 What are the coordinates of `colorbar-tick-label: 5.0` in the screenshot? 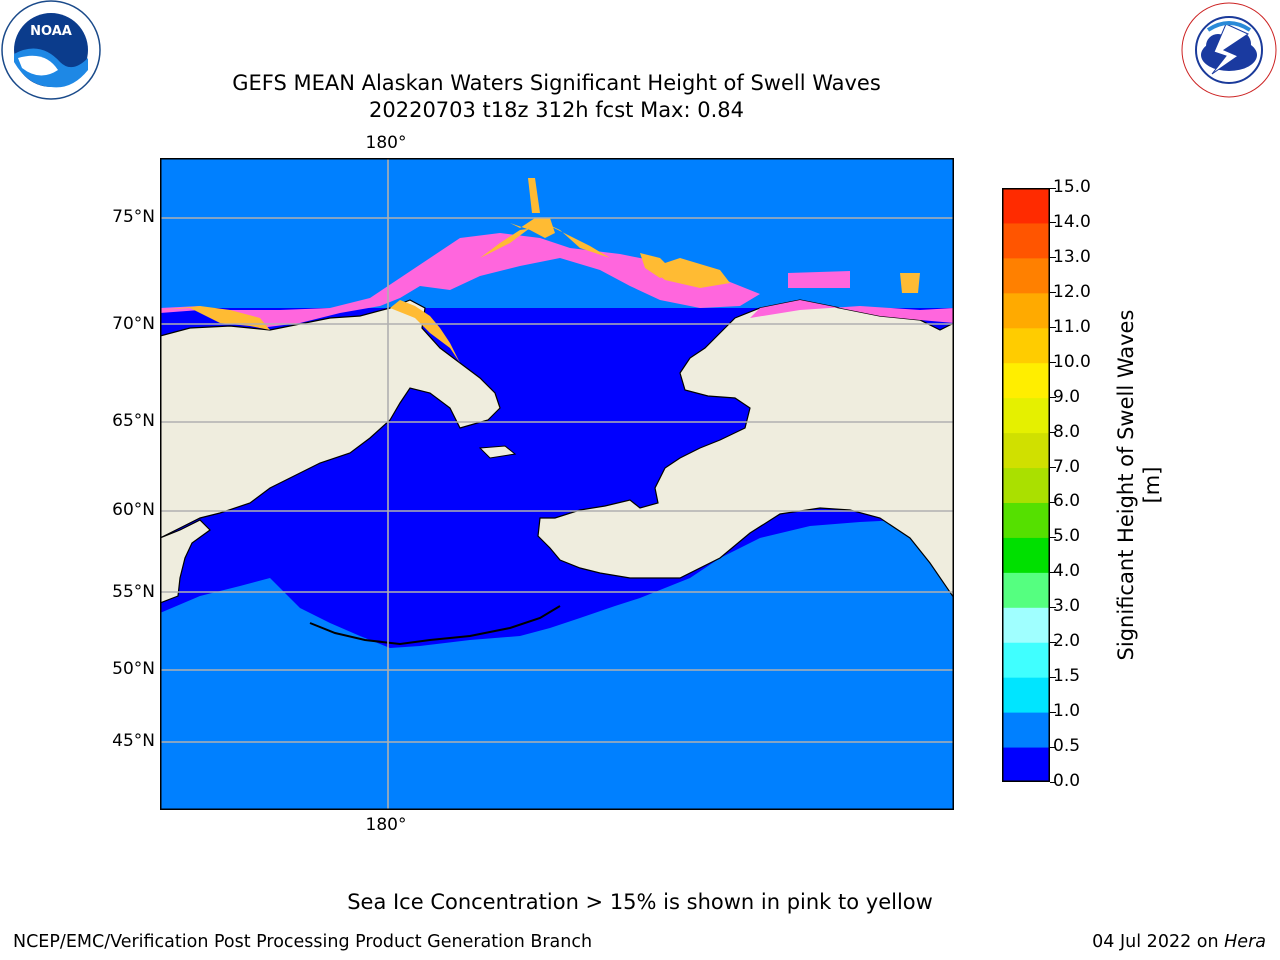 It's located at (1067, 536).